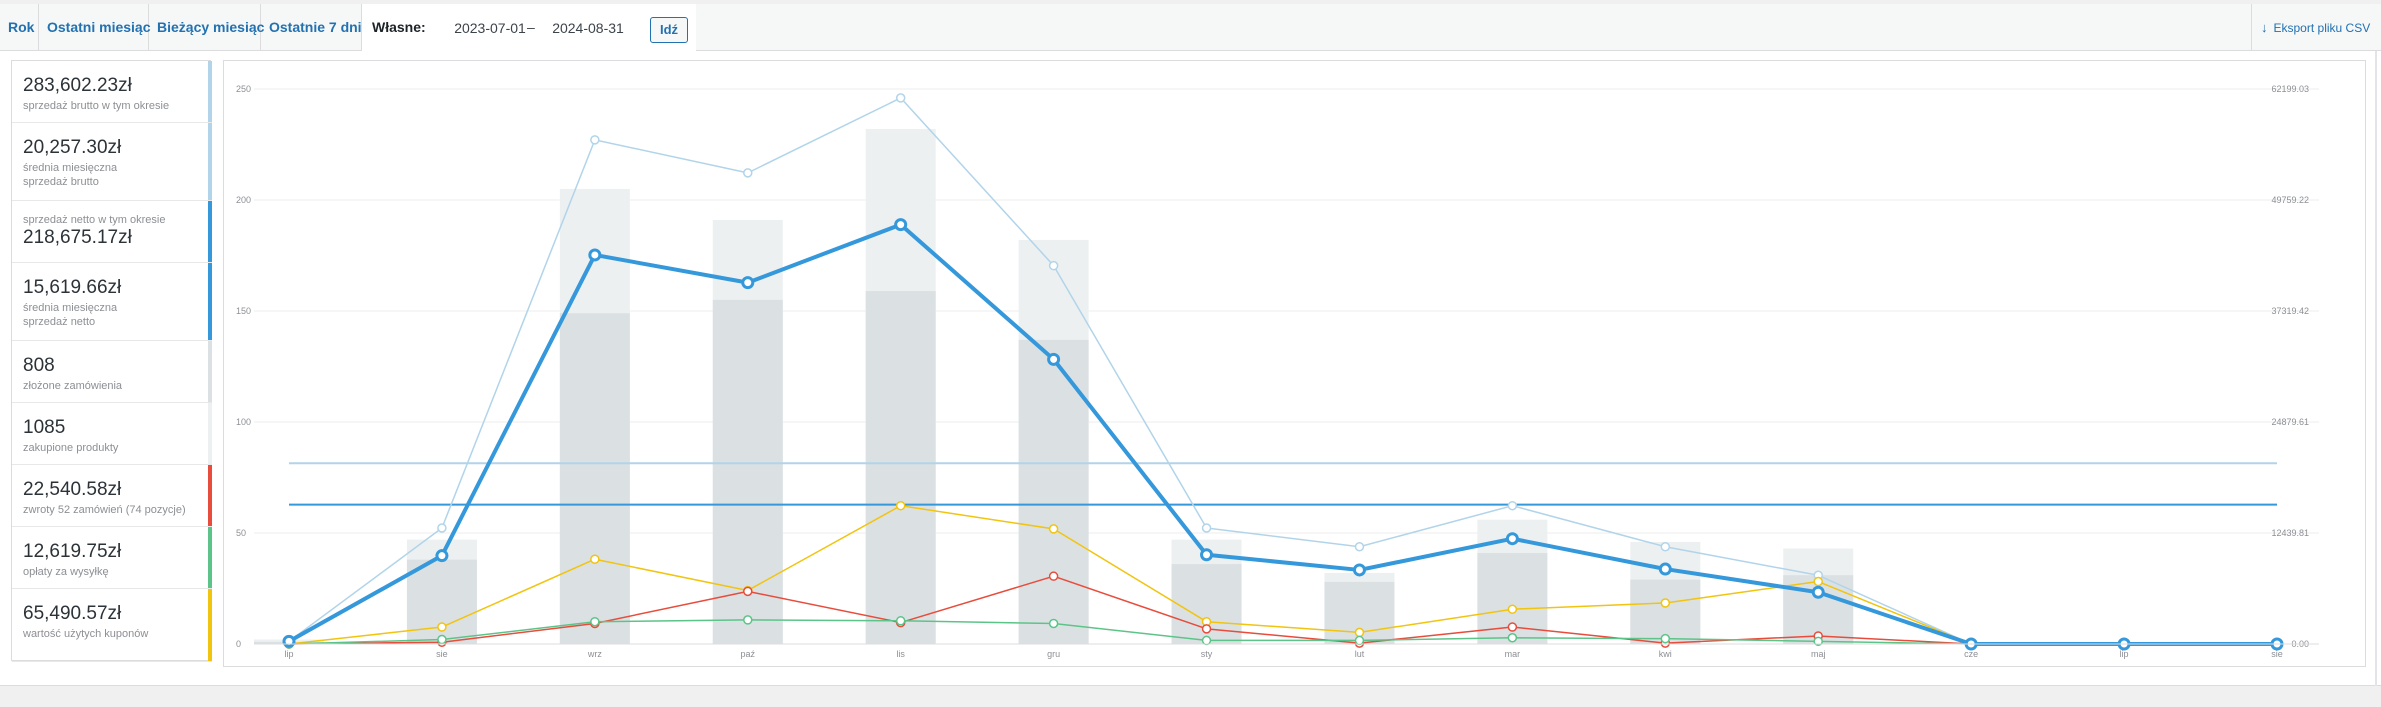  Describe the element at coordinates (748, 654) in the screenshot. I see `x-axis-tick-label: paź` at that location.